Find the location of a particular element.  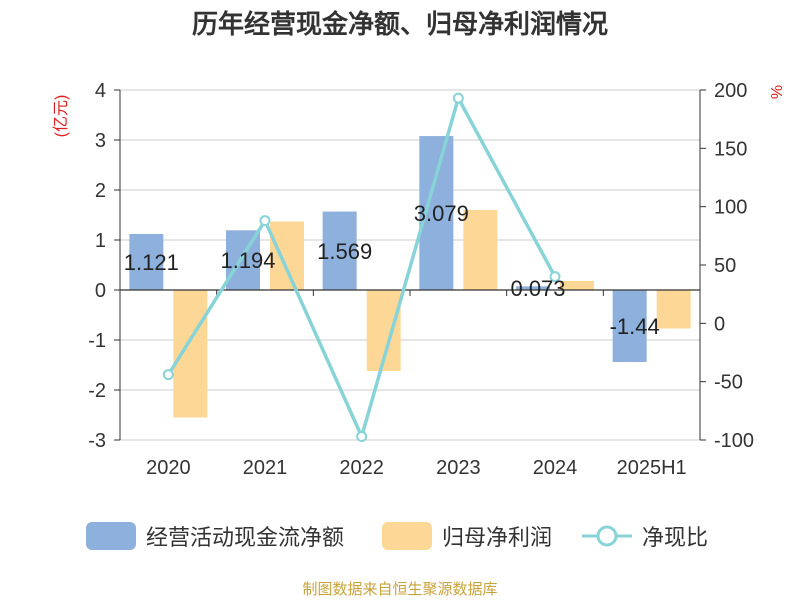

category-label: 2023 is located at coordinates (458, 468).